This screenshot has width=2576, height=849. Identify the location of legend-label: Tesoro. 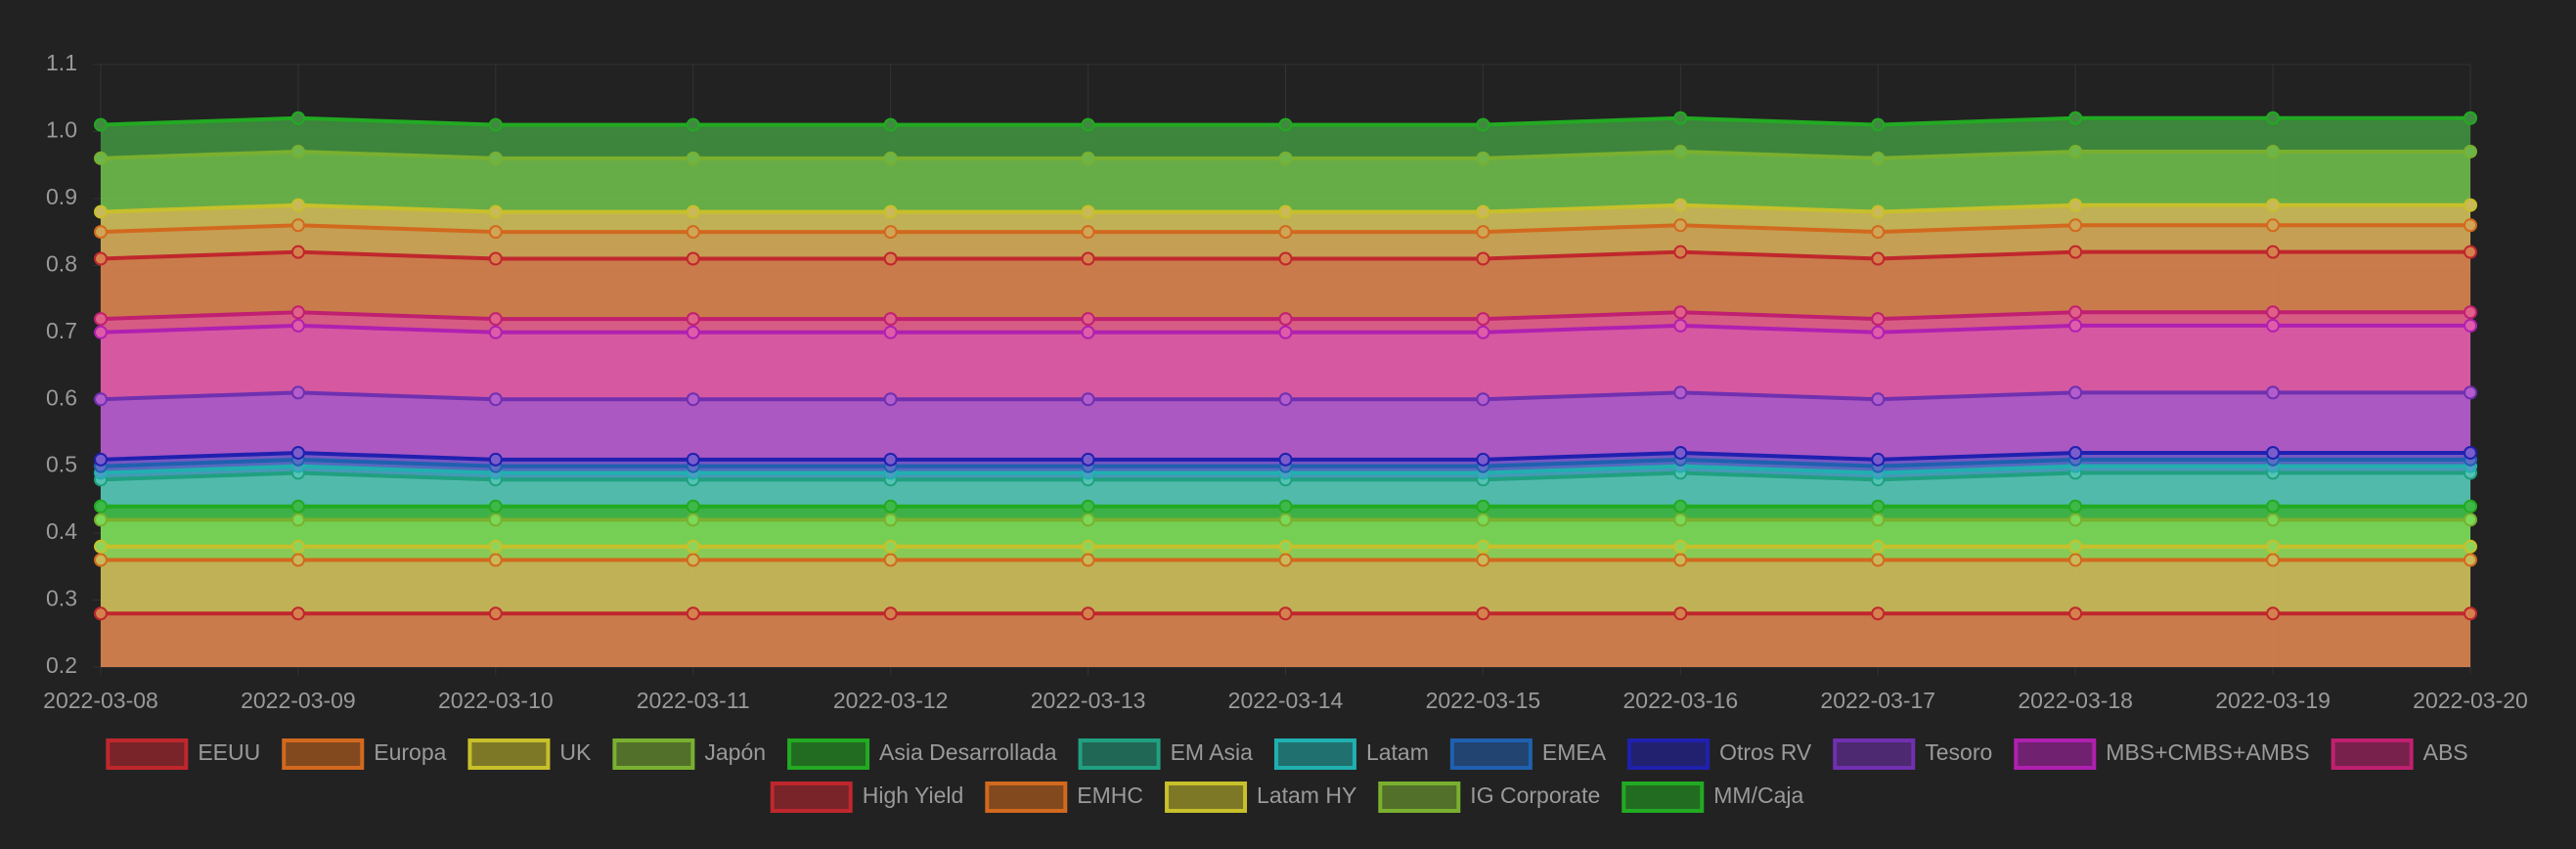
(1958, 752).